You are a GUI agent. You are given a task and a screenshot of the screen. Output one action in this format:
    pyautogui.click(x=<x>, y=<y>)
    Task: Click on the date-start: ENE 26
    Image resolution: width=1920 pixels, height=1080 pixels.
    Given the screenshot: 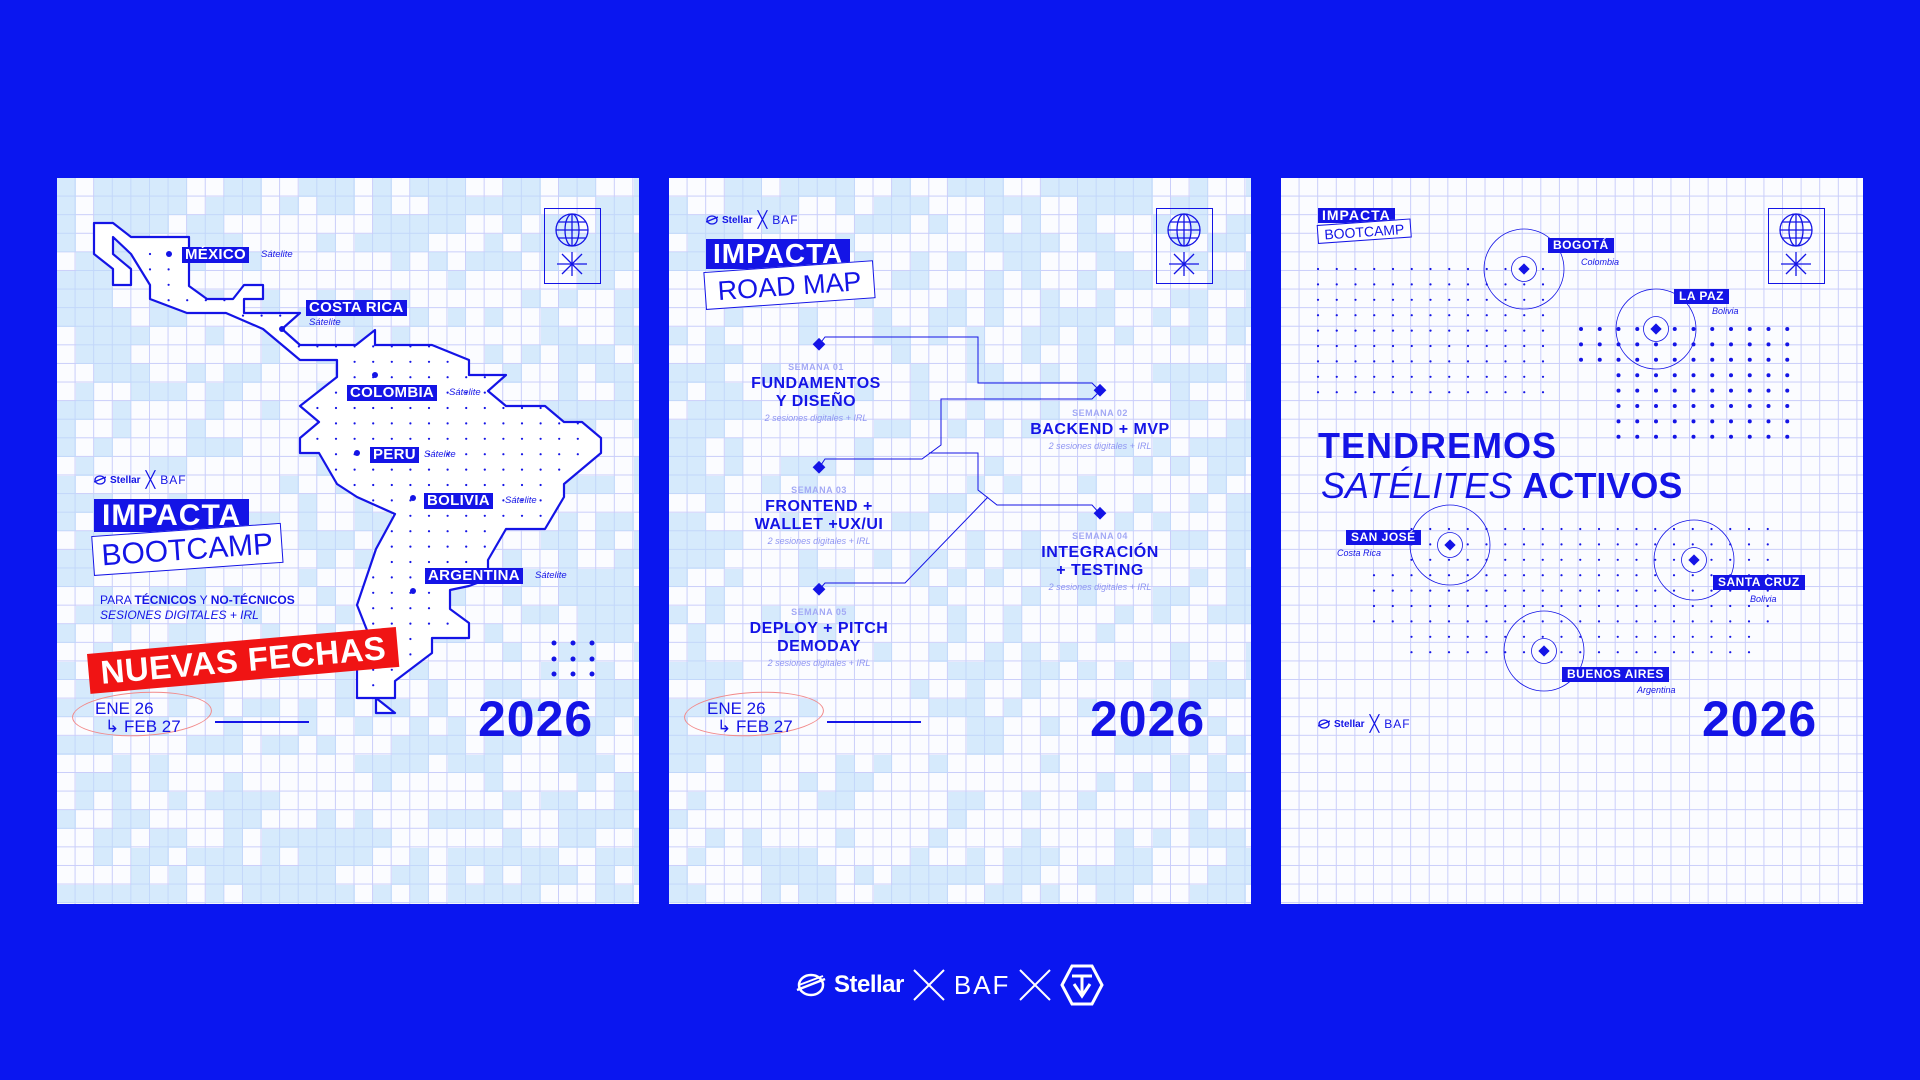 What is the action you would take?
    pyautogui.click(x=736, y=708)
    